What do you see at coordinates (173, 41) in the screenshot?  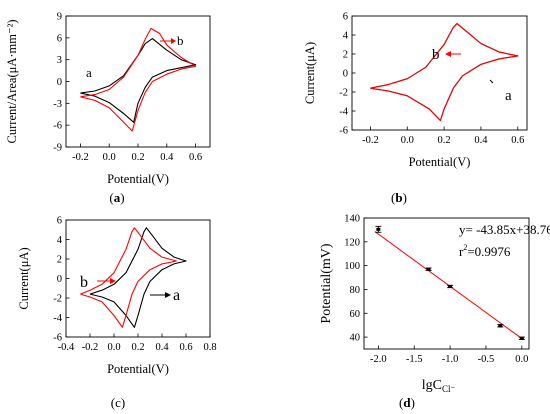 I see `arrow-head-a-b` at bounding box center [173, 41].